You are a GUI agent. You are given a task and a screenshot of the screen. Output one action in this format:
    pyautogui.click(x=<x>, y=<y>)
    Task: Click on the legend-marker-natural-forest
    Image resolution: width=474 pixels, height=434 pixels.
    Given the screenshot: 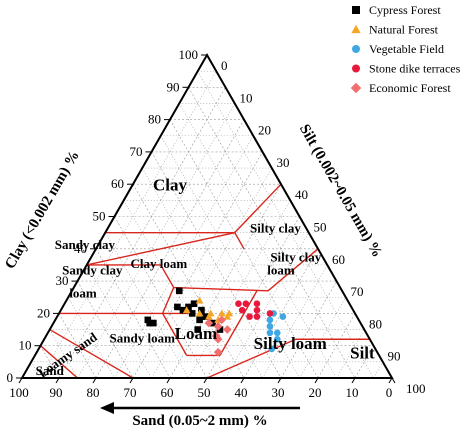 What is the action you would take?
    pyautogui.click(x=356, y=29)
    